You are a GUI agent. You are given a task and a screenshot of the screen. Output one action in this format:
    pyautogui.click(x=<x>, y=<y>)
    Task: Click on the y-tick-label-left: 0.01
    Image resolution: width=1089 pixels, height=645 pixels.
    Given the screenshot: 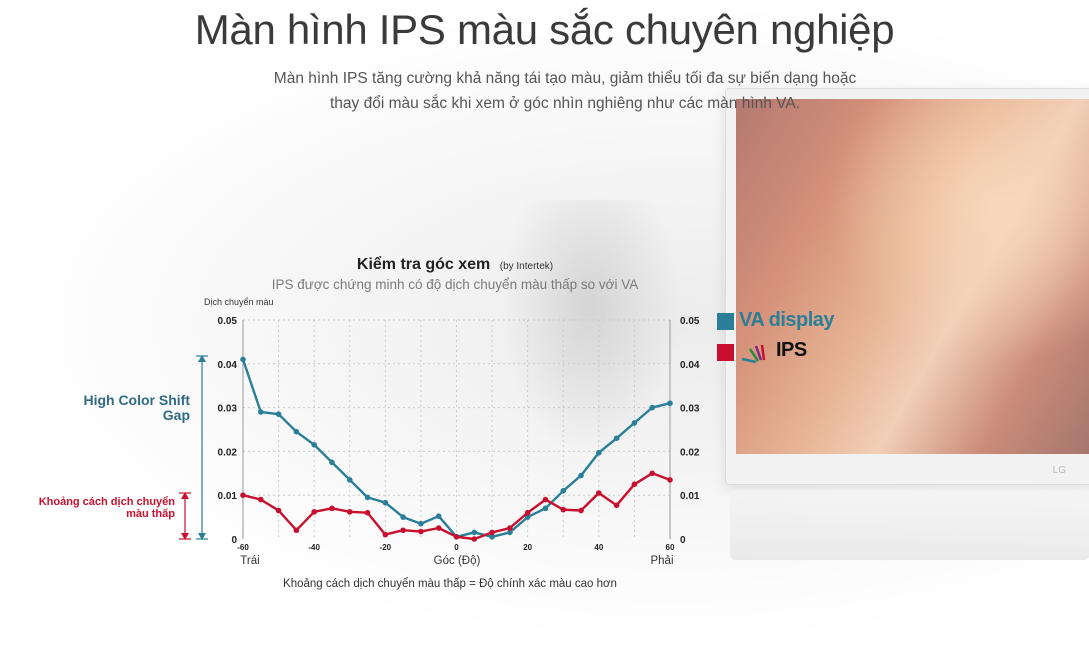 What is the action you would take?
    pyautogui.click(x=228, y=496)
    